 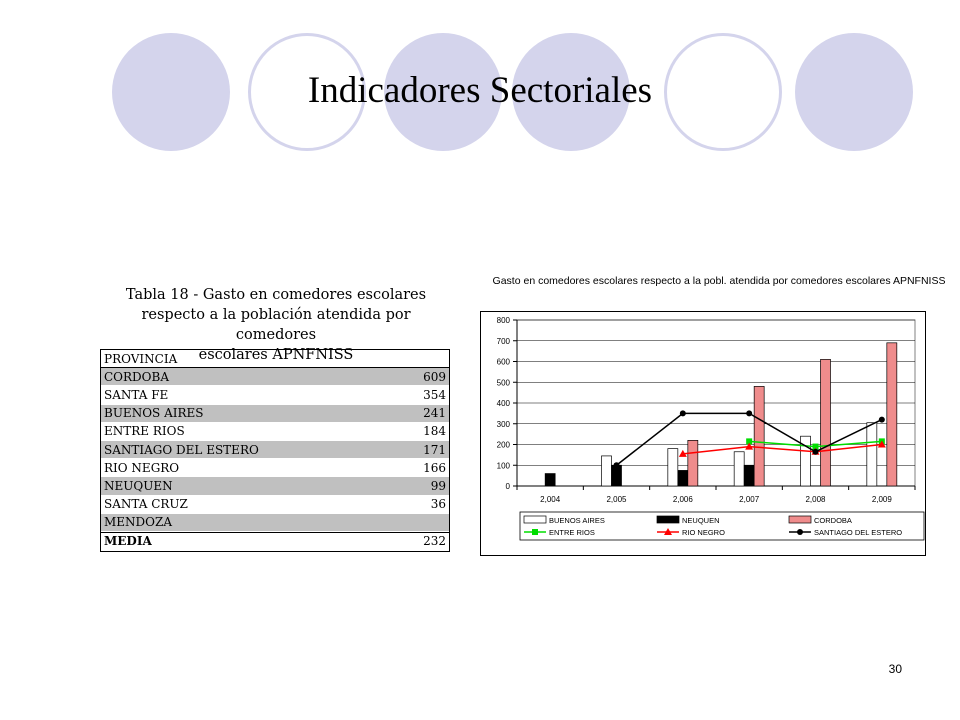 I want to click on y-tick-label: 100, so click(x=504, y=465).